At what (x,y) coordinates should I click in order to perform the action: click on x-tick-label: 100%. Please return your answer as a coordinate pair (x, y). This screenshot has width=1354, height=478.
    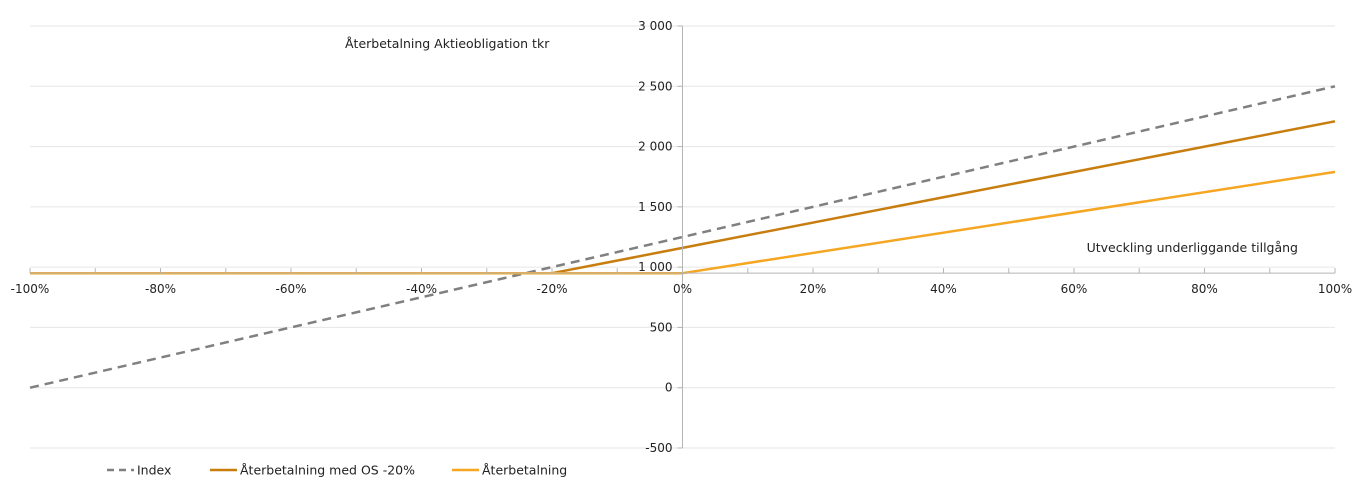
    Looking at the image, I should click on (1335, 289).